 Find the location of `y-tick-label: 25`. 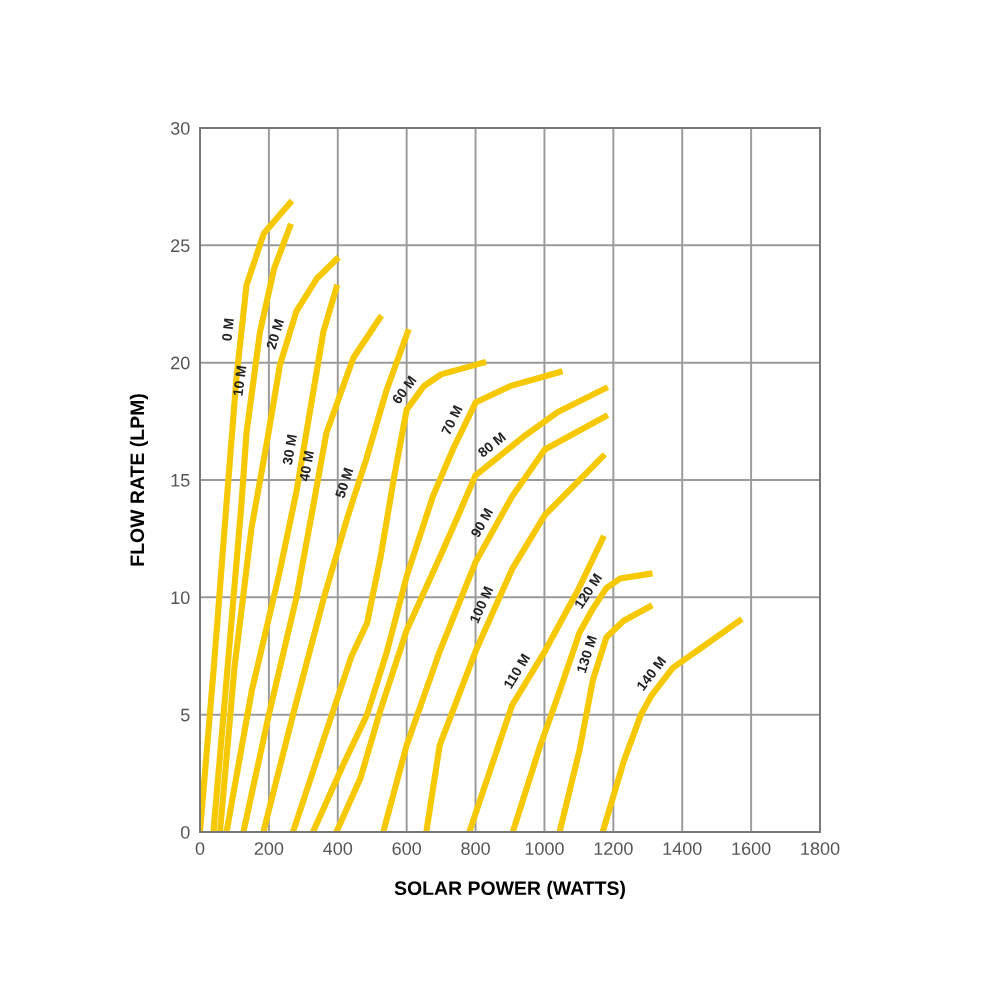

y-tick-label: 25 is located at coordinates (180, 246).